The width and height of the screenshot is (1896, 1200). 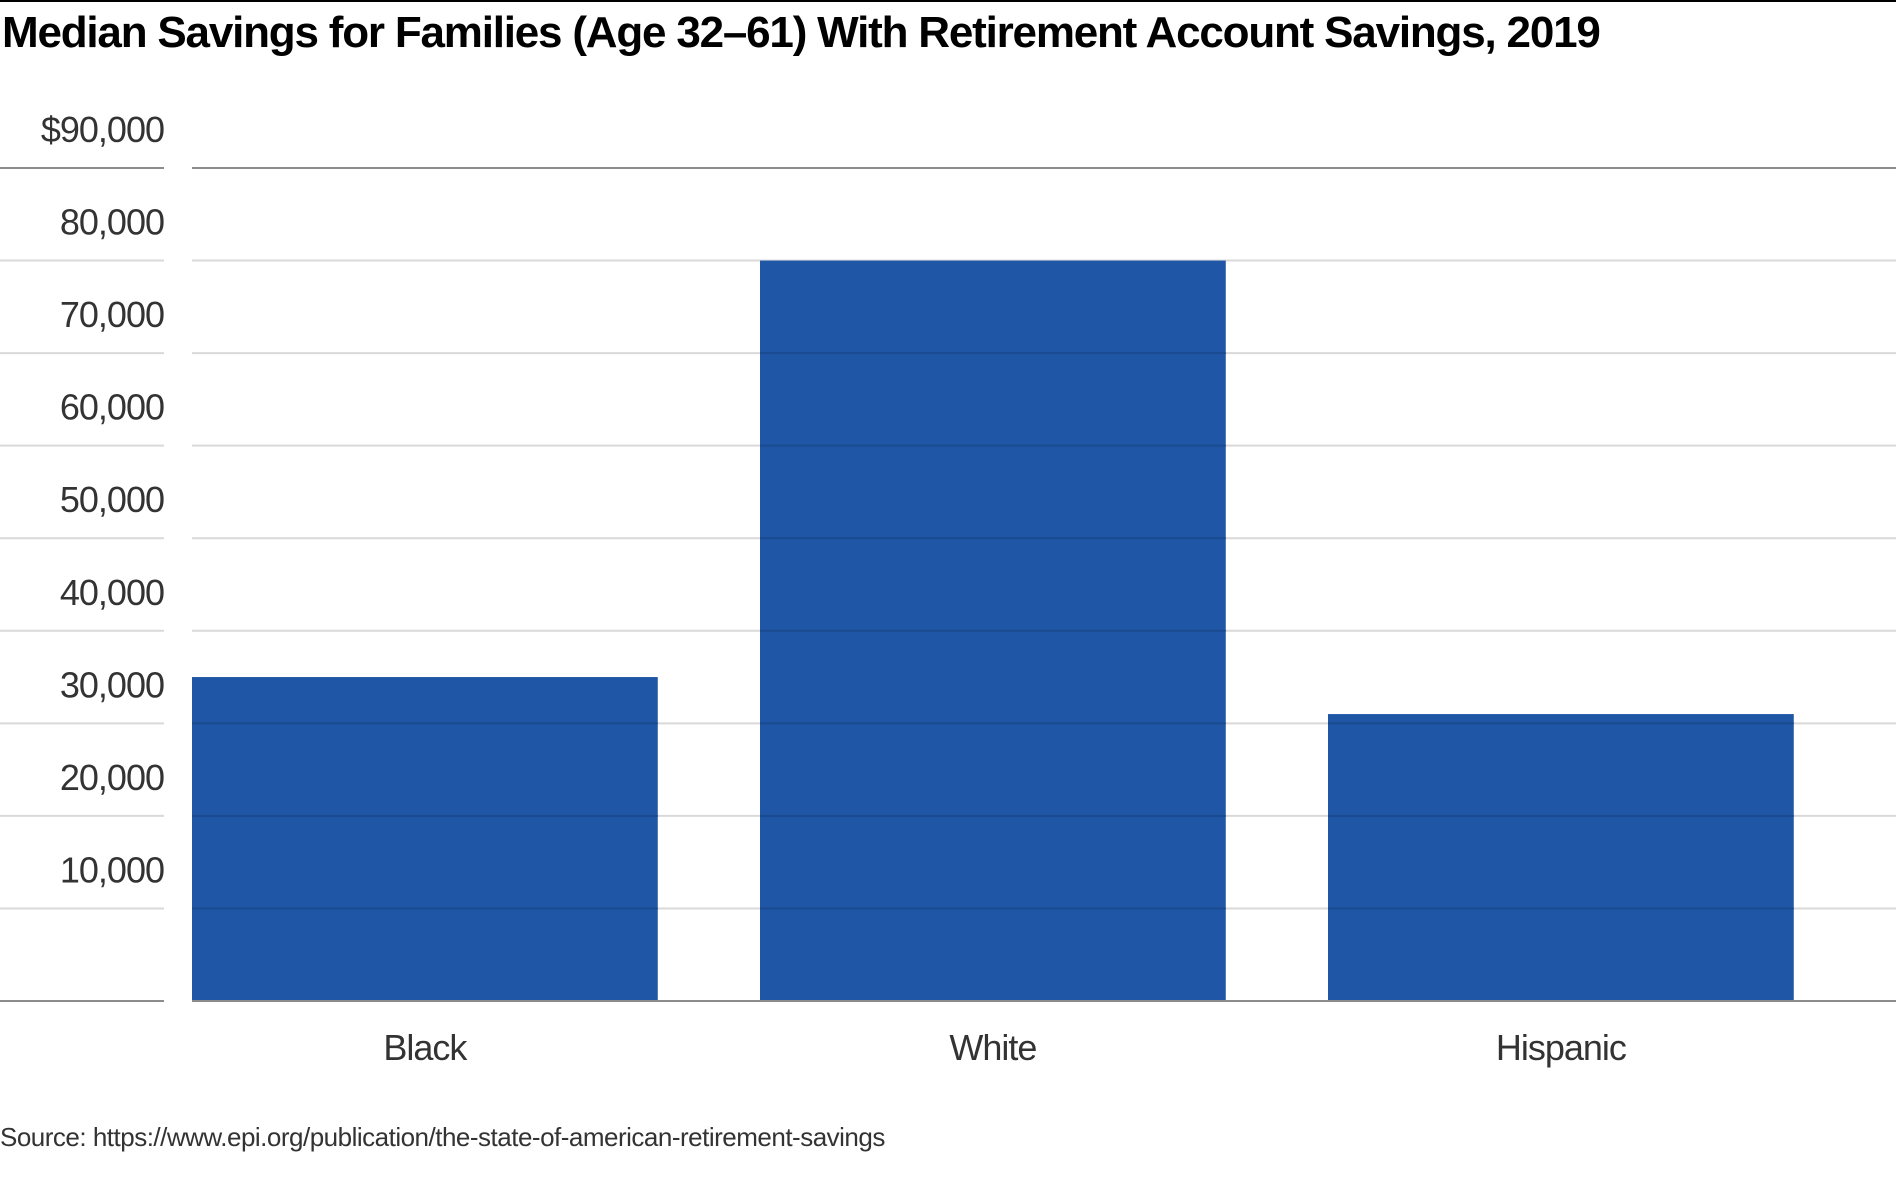 What do you see at coordinates (112, 869) in the screenshot?
I see `y-tick-label: 10,000` at bounding box center [112, 869].